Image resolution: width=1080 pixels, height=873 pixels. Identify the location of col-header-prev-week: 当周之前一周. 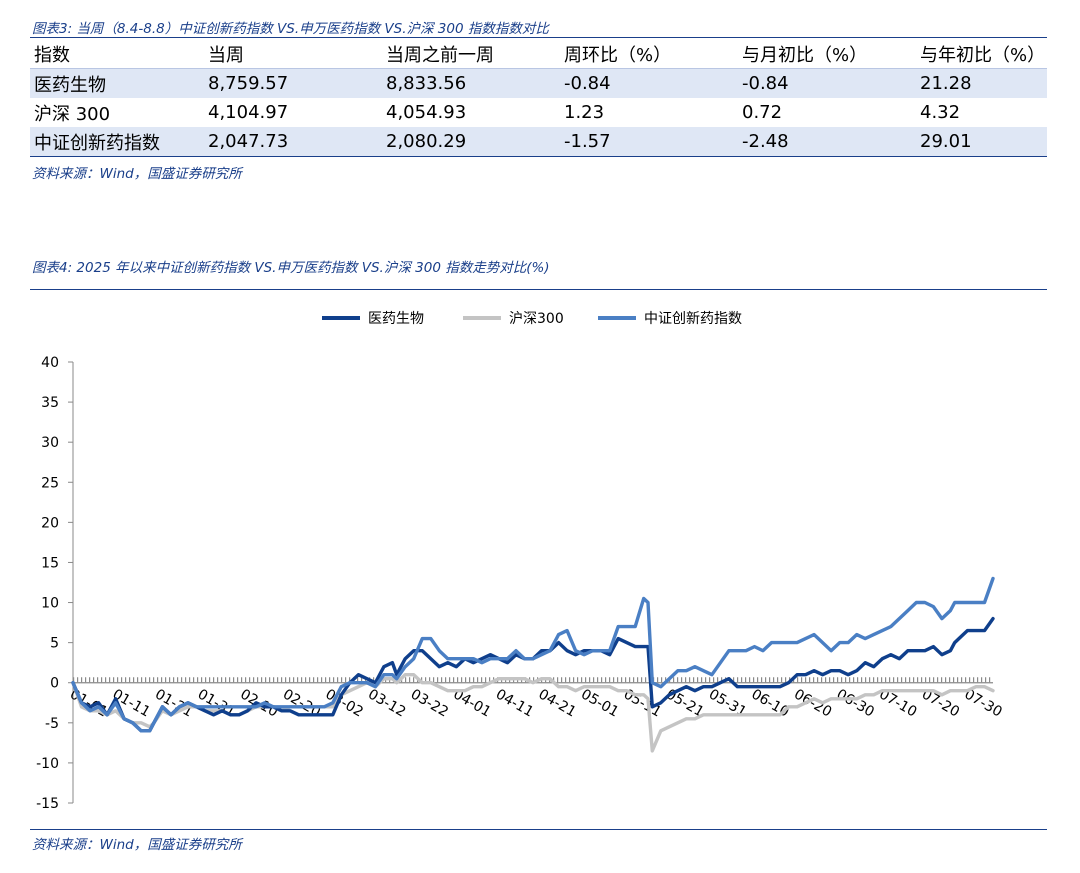
(471, 54).